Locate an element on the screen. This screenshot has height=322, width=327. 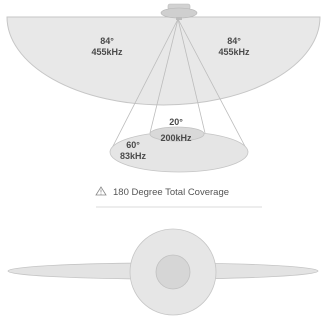
bottom-narrow-beam is located at coordinates (173, 272).